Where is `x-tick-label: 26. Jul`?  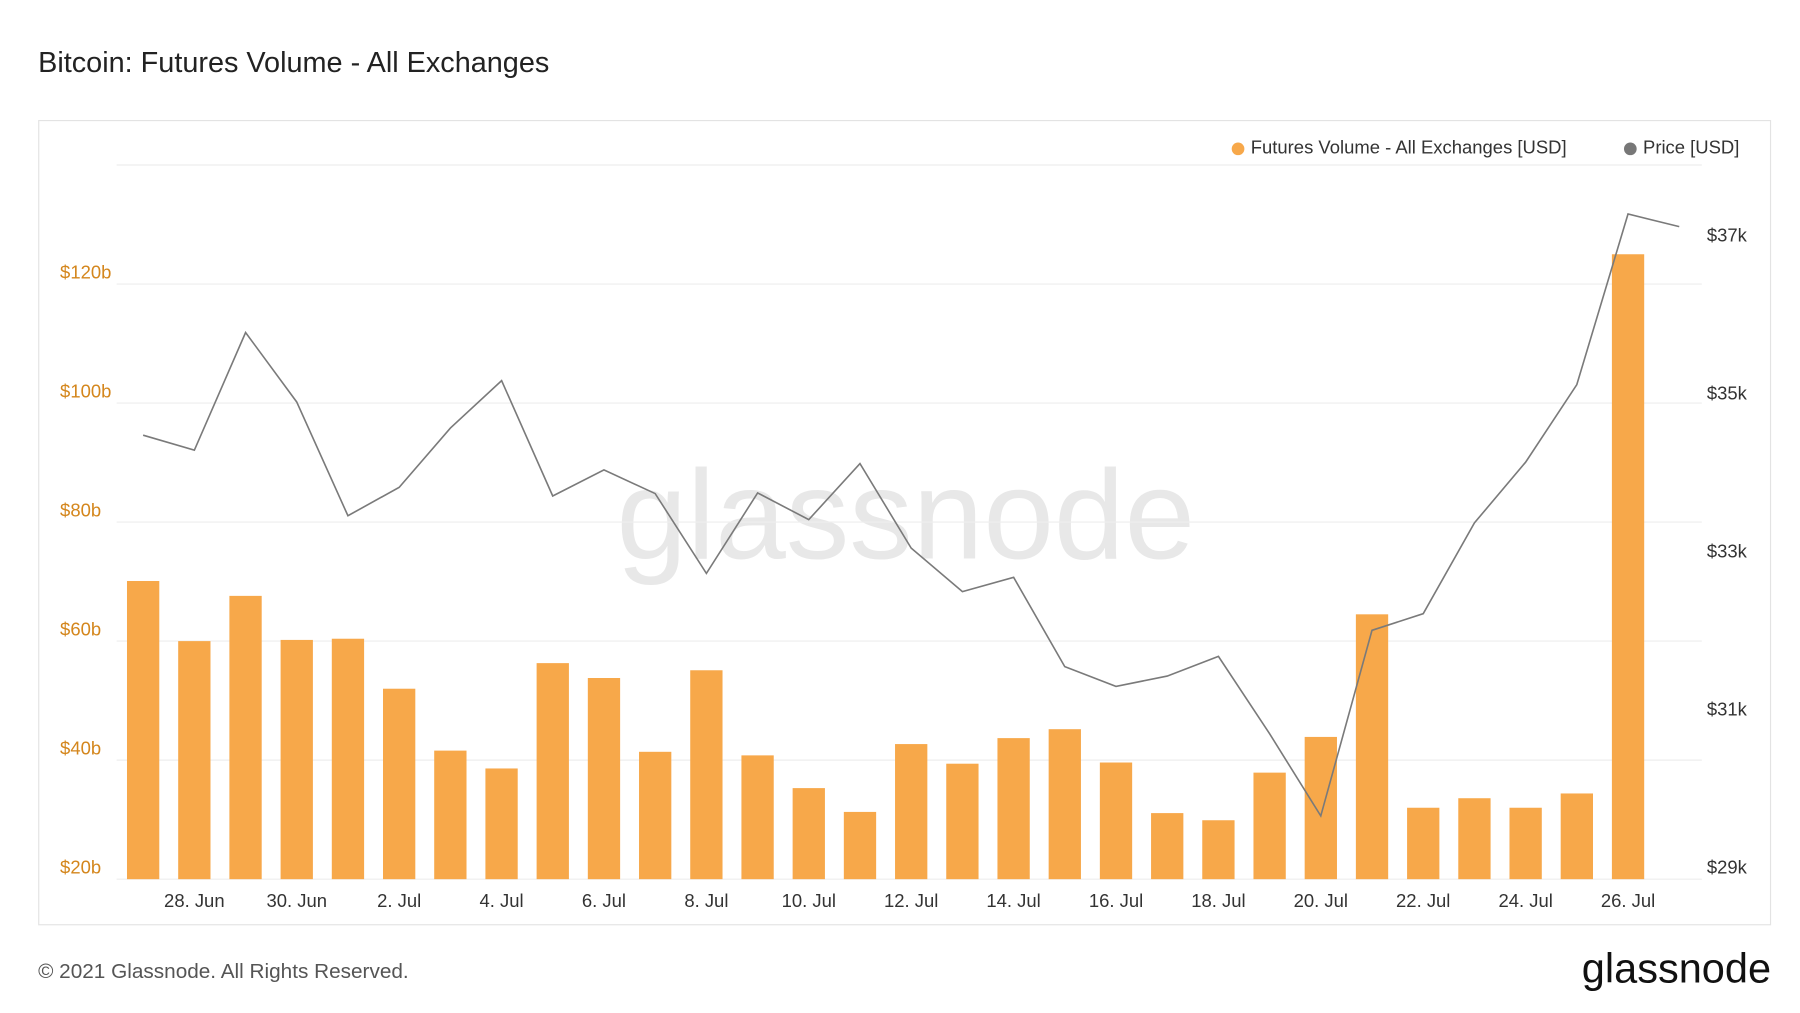 x-tick-label: 26. Jul is located at coordinates (1628, 900).